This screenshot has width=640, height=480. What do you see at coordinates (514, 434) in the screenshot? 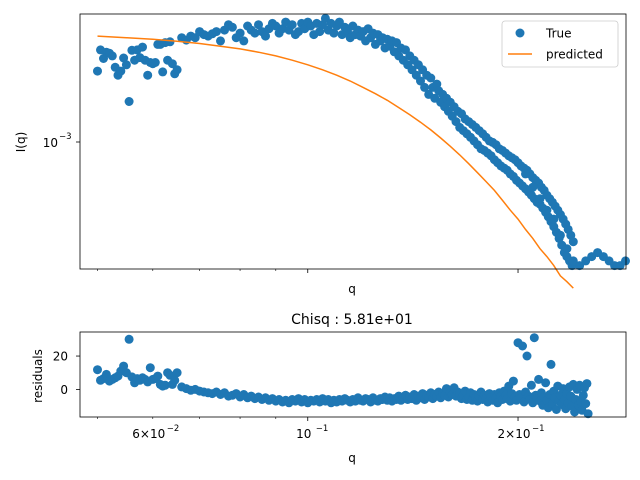
I see `x-tick-label: 2×10` at bounding box center [514, 434].